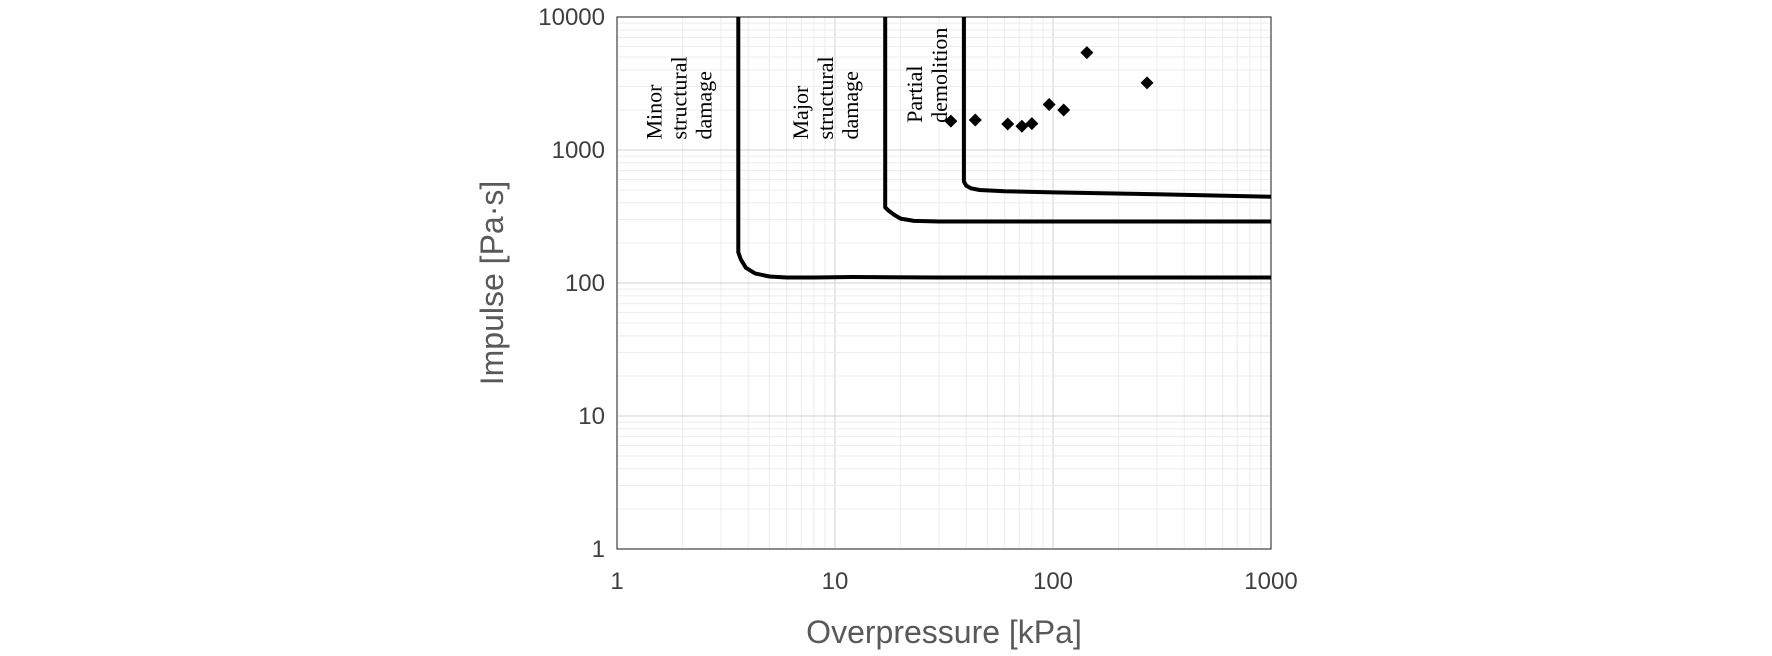 The image size is (1772, 656). Describe the element at coordinates (616, 581) in the screenshot. I see `x-tick-label: 1` at that location.